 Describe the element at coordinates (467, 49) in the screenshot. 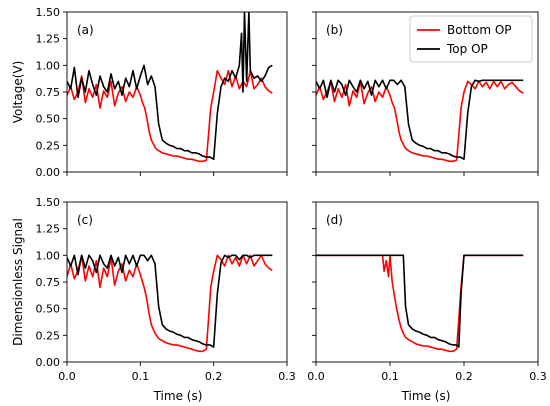

I see `legend-label: Top OP` at that location.